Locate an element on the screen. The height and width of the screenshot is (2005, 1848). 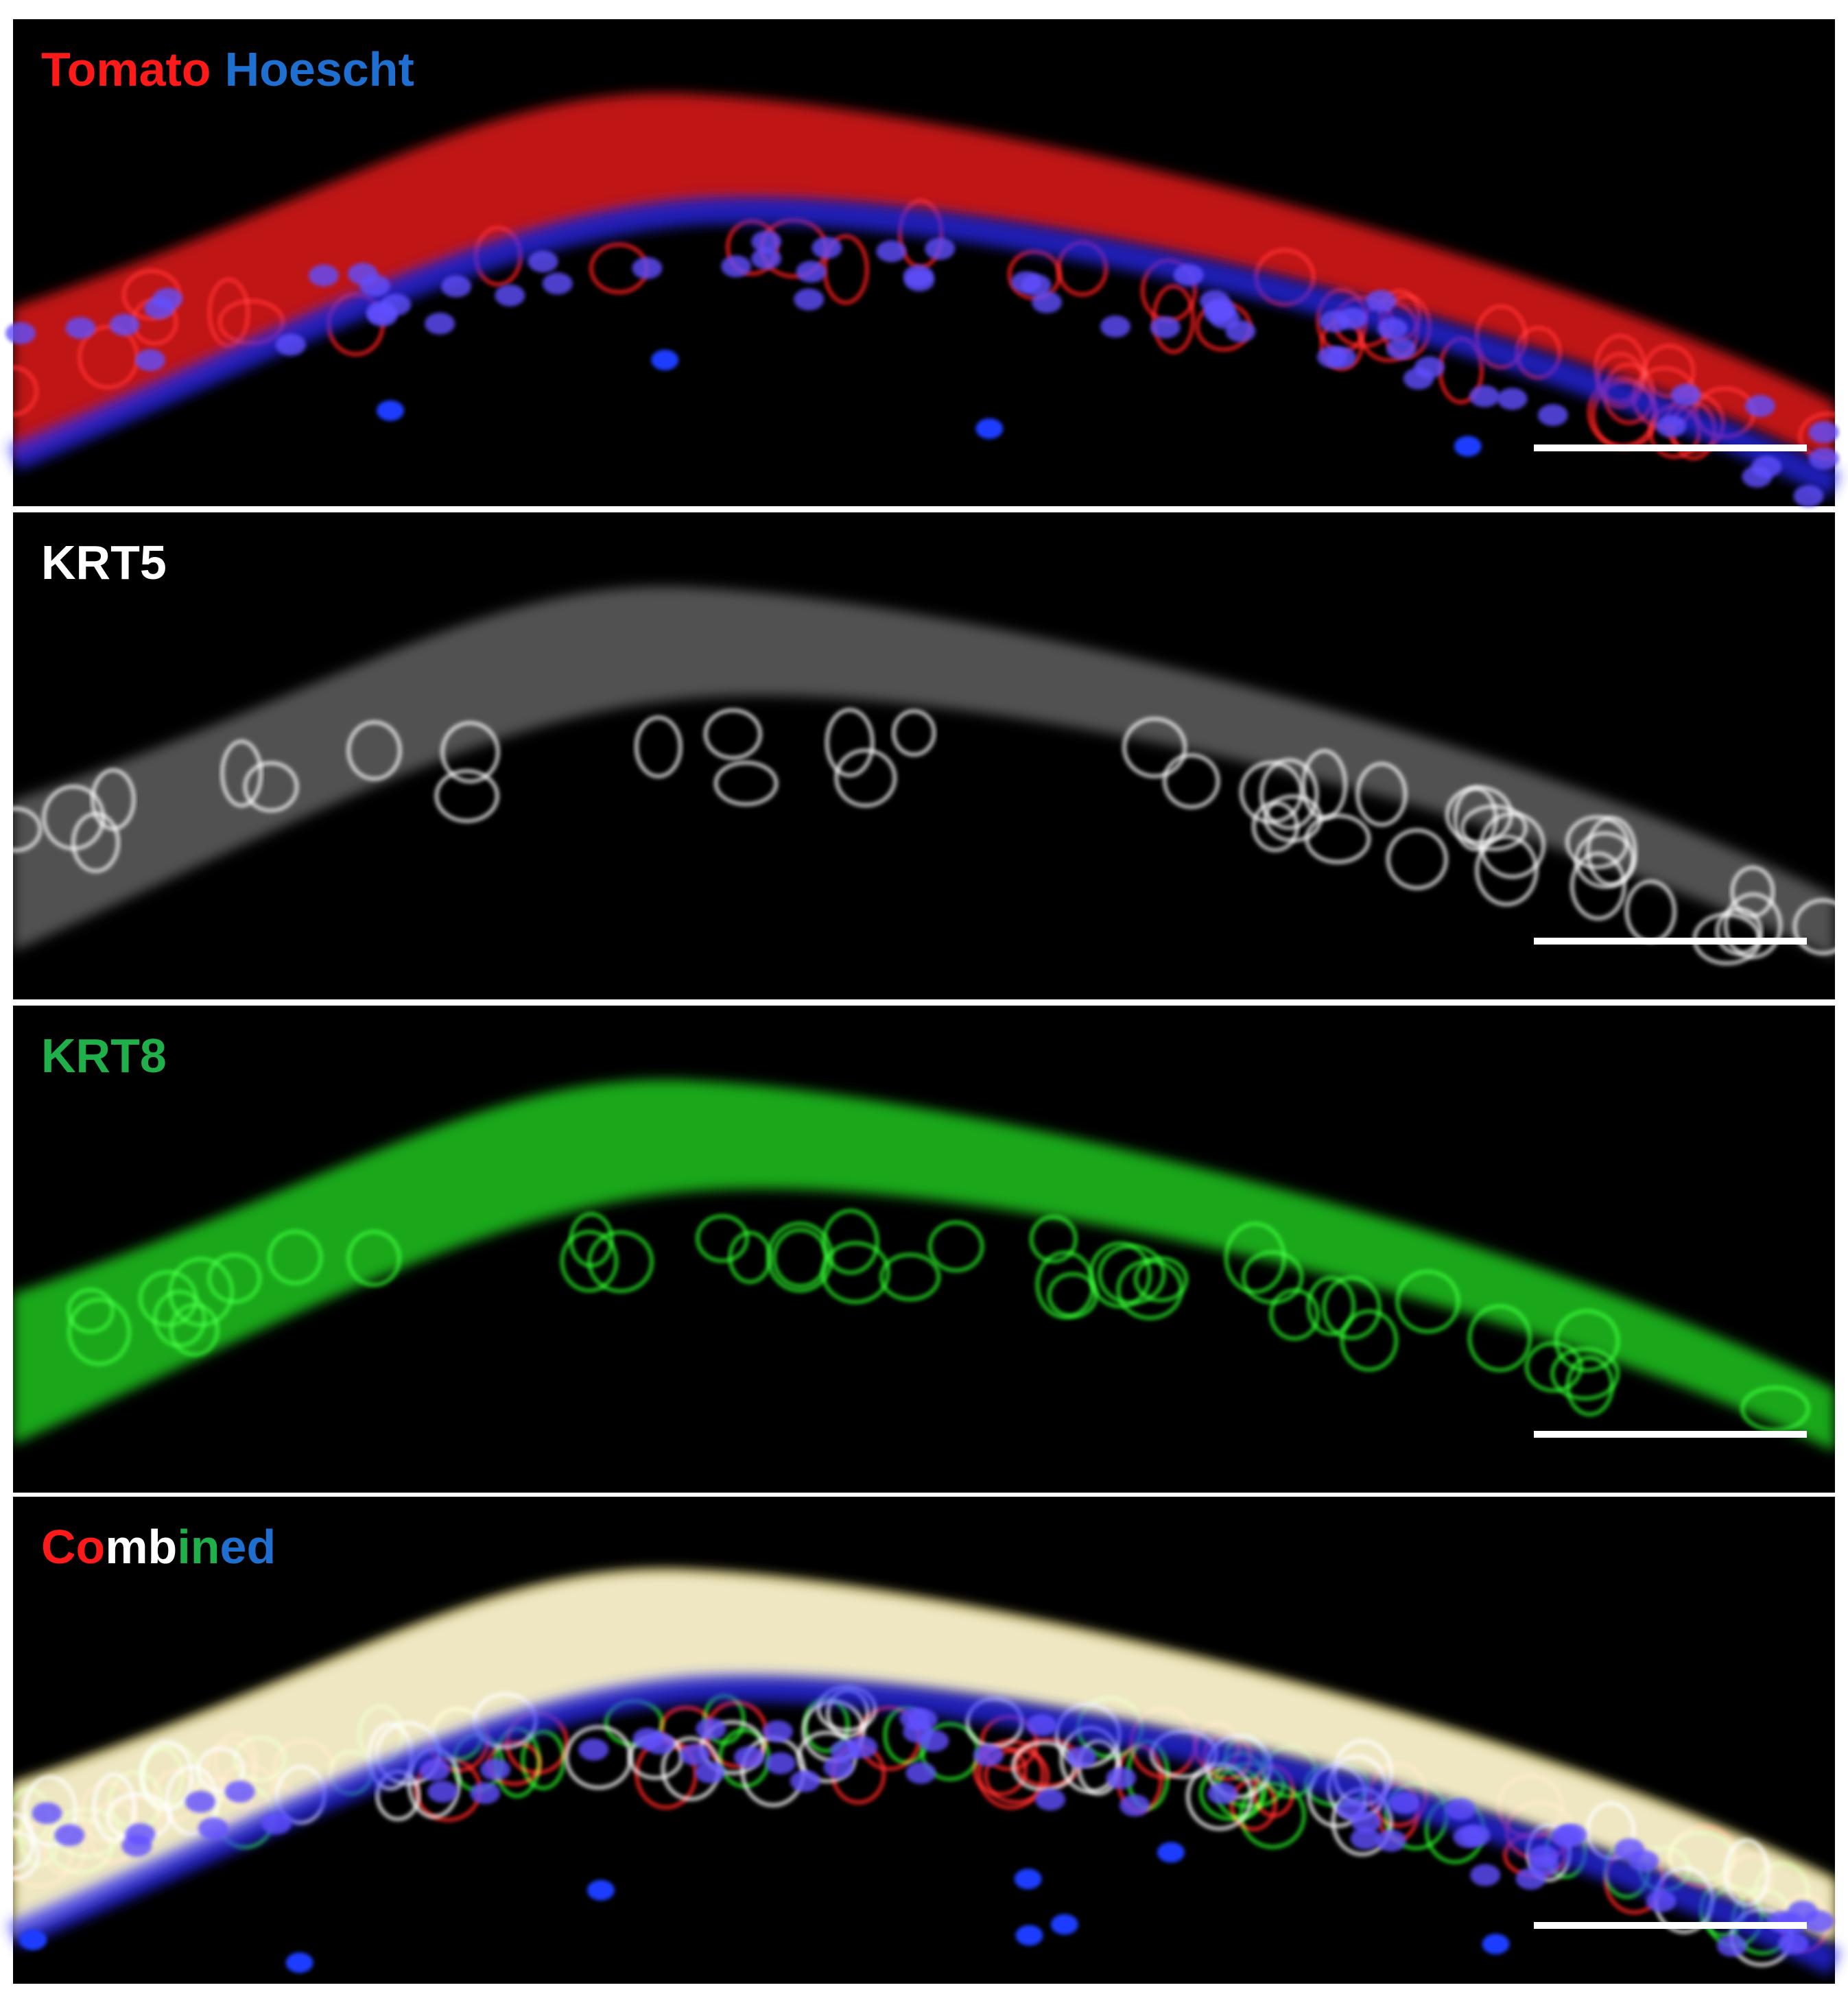
panel-label: KRT8 is located at coordinates (104, 1055).